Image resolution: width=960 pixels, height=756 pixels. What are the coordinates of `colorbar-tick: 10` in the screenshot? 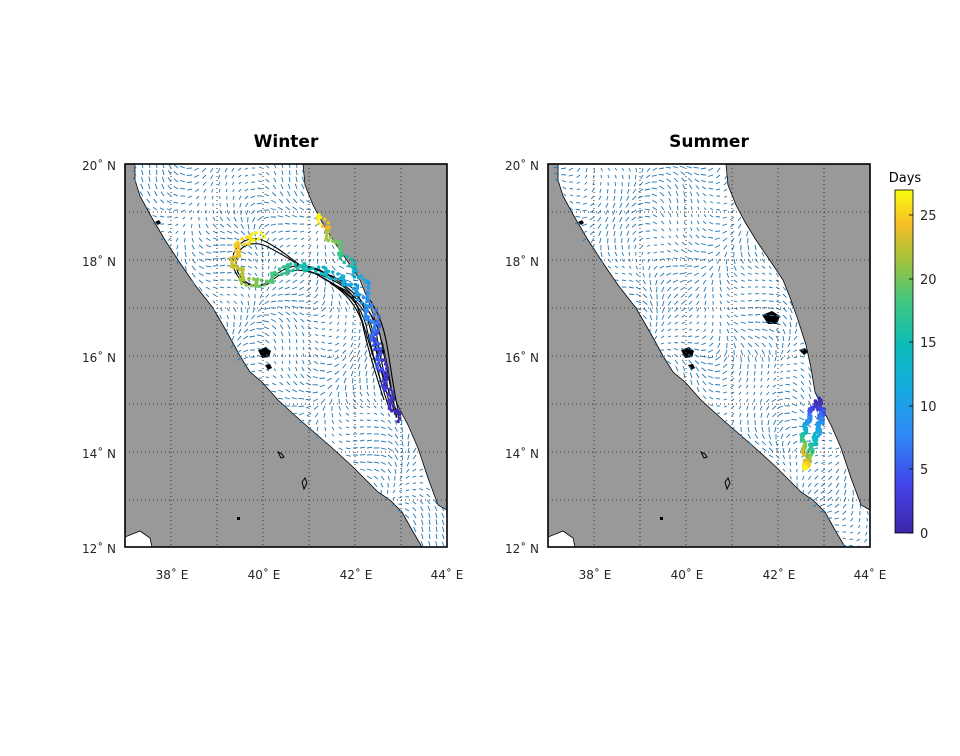 It's located at (928, 407).